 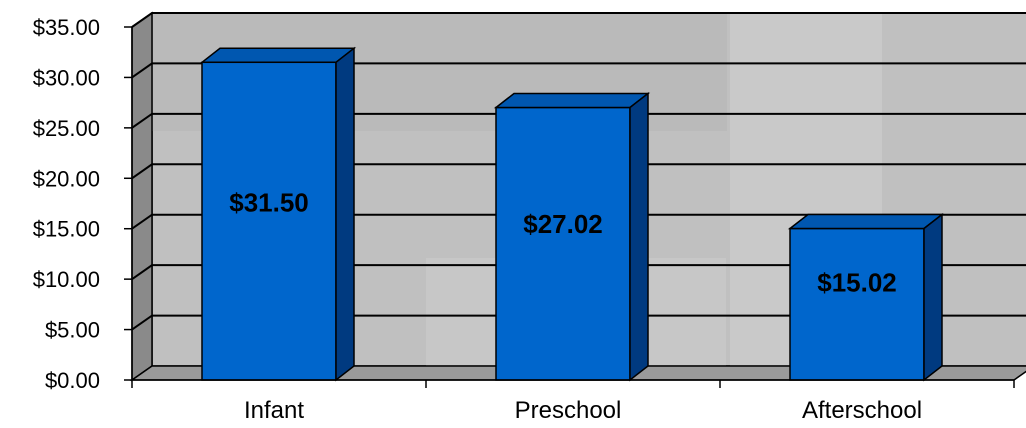 I want to click on x-tick-label: Preschool, so click(x=568, y=410).